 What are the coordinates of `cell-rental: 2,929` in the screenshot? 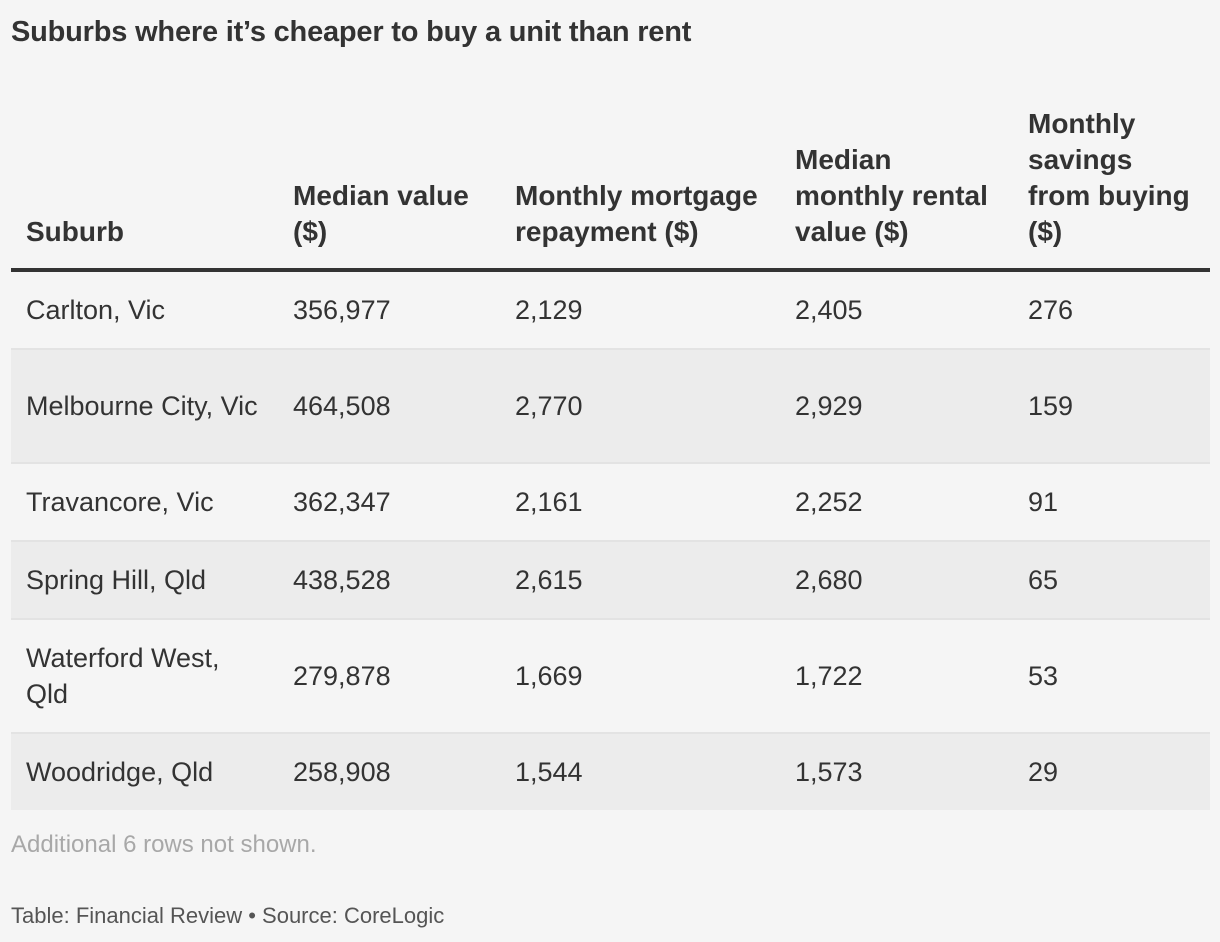 It's located at (896, 406).